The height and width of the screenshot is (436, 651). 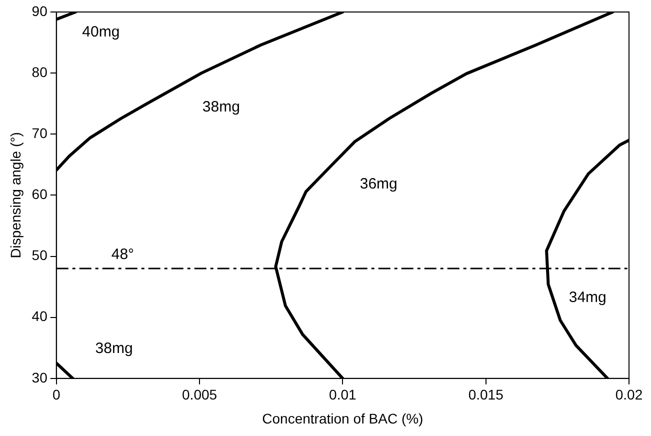 What do you see at coordinates (114, 349) in the screenshot?
I see `text: 38mg` at bounding box center [114, 349].